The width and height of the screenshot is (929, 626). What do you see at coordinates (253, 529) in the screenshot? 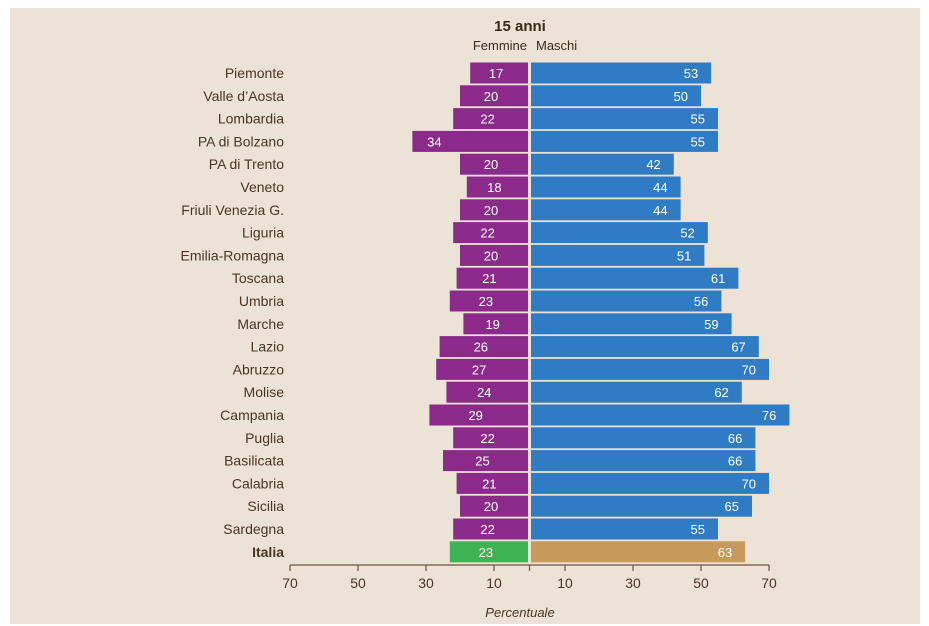
I see `category-label-sardegna: Sardegna` at bounding box center [253, 529].